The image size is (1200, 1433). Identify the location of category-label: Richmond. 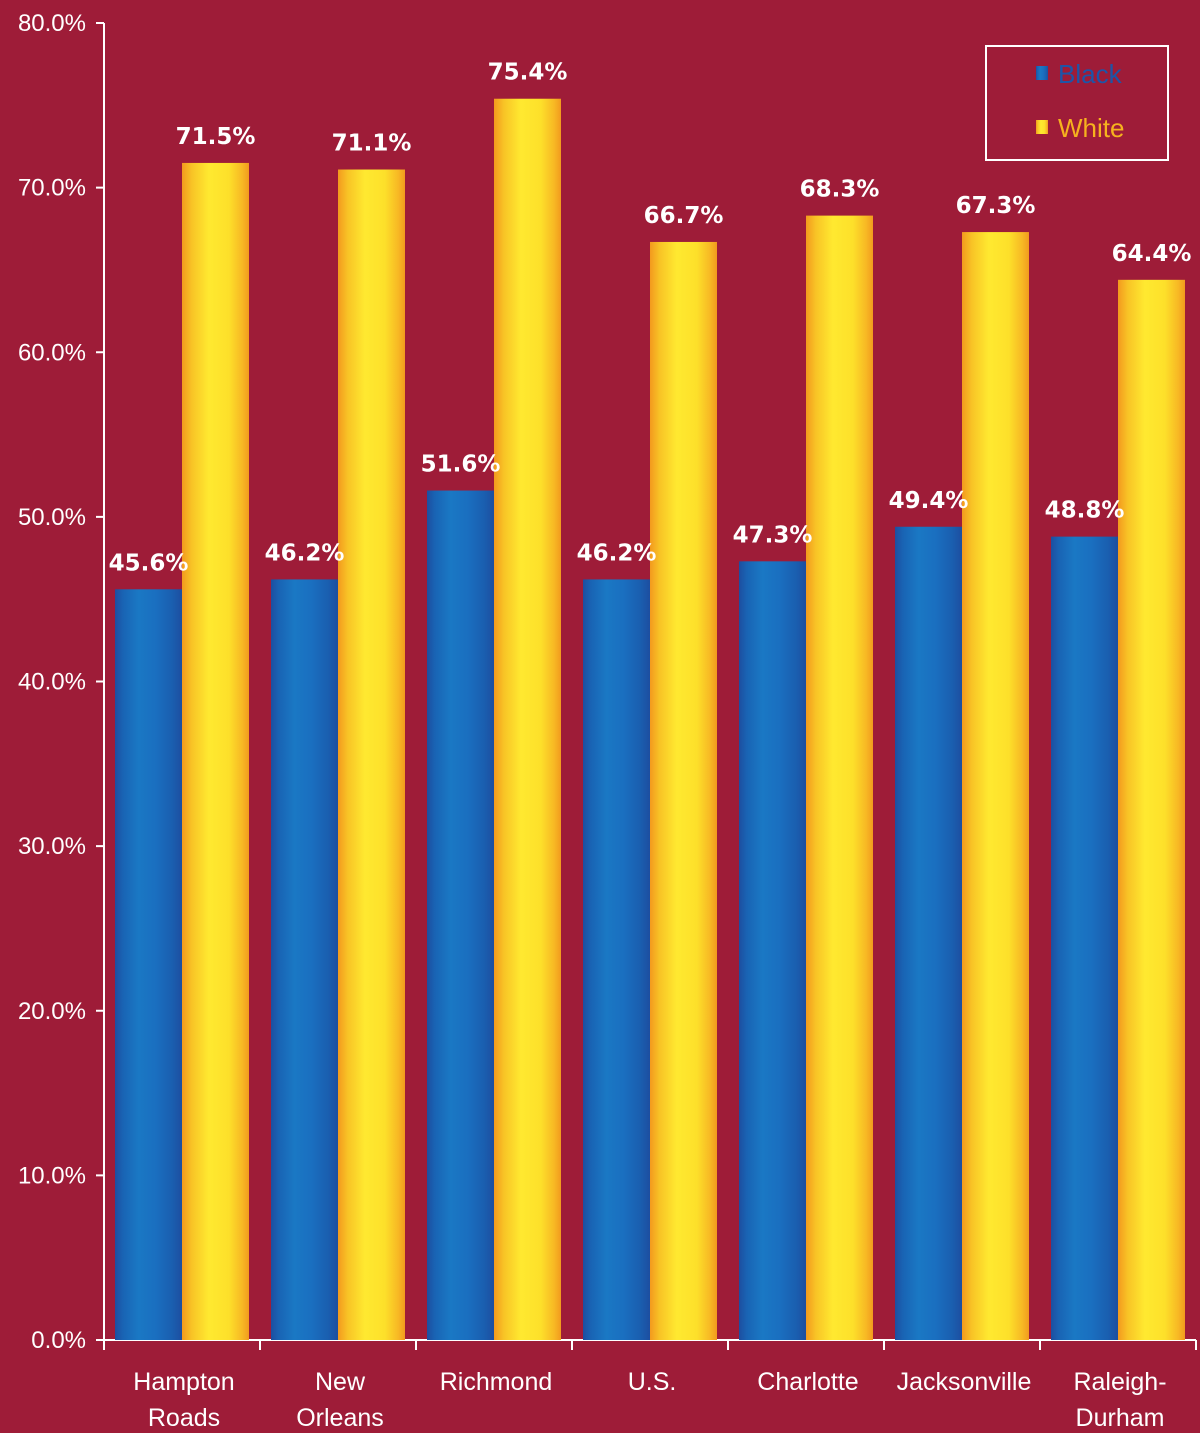
(496, 1382).